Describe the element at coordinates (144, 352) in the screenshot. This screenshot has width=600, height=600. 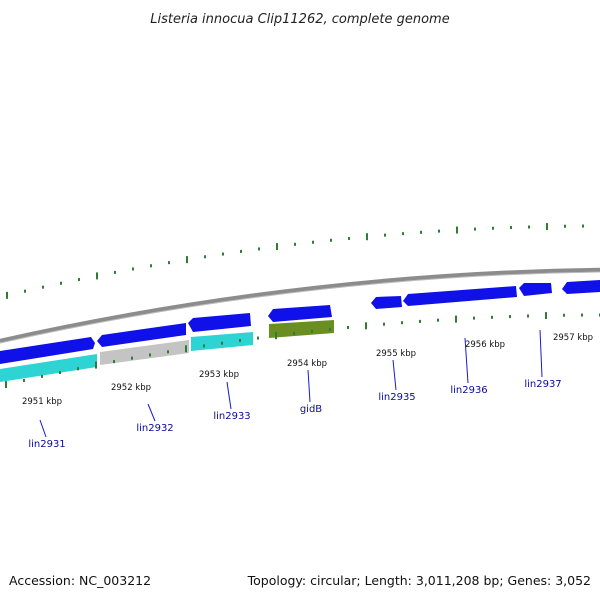
I see `feature-gray` at that location.